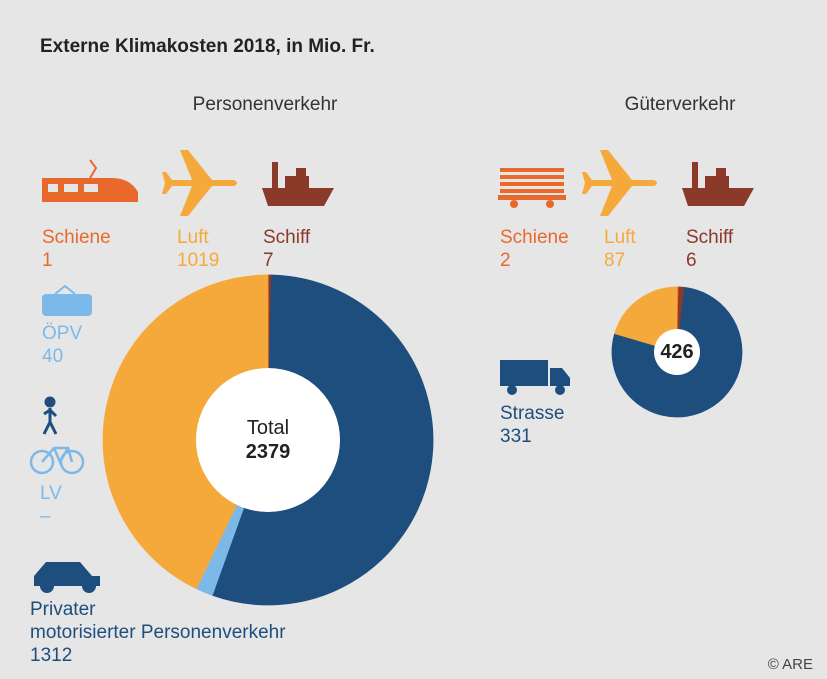 Image resolution: width=827 pixels, height=679 pixels. What do you see at coordinates (532, 413) in the screenshot?
I see `category-label: Strasse` at bounding box center [532, 413].